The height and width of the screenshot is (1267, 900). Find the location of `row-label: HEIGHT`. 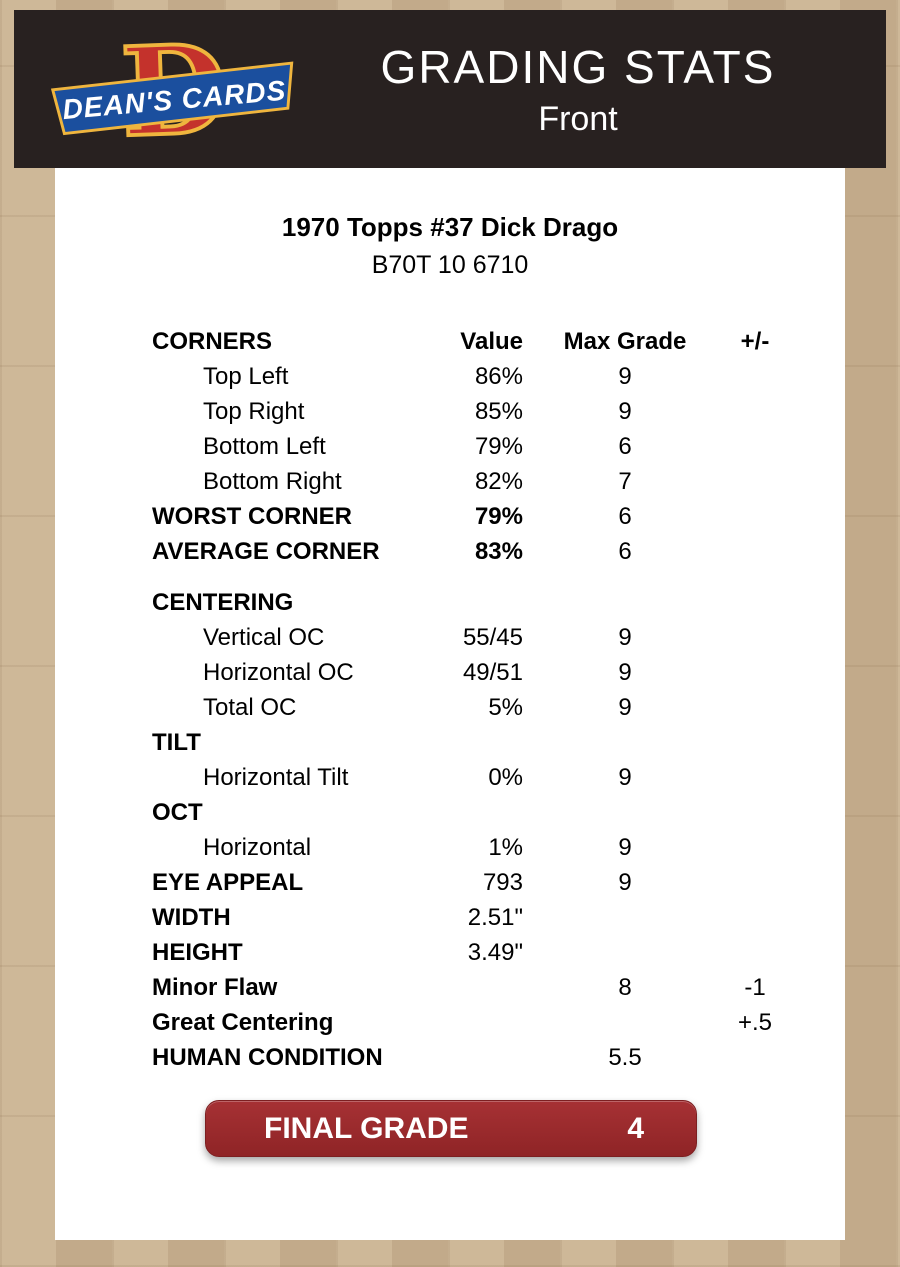

row-label: HEIGHT is located at coordinates (197, 952).